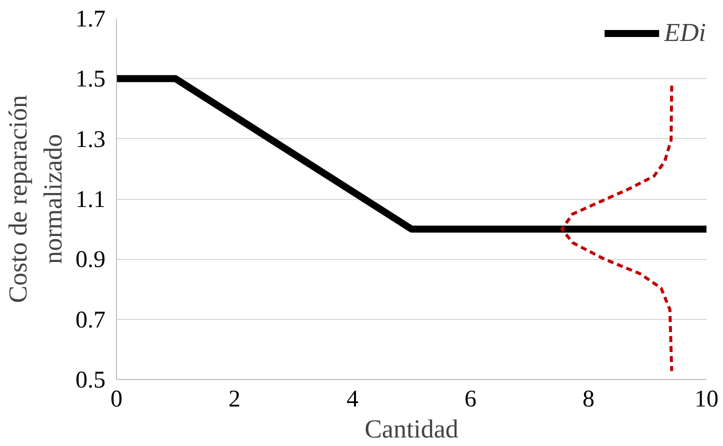 The image size is (723, 446). Describe the element at coordinates (706, 399) in the screenshot. I see `x-tick-label: 10` at that location.